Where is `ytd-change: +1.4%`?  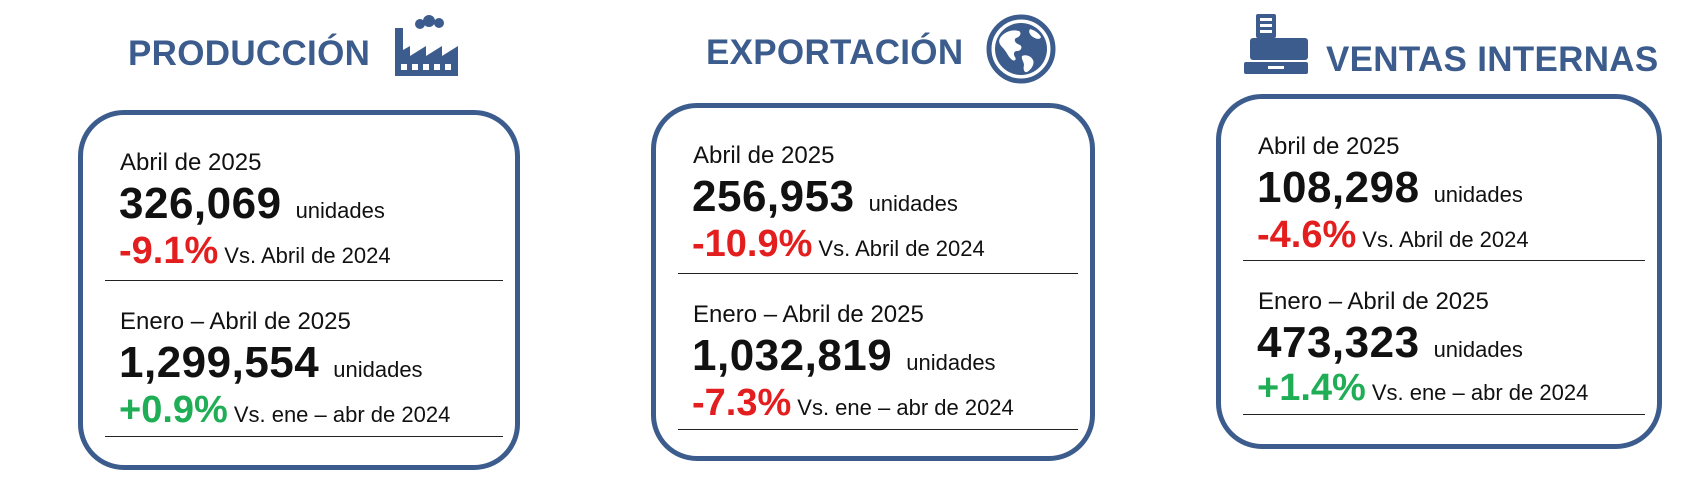 ytd-change: +1.4% is located at coordinates (1311, 388).